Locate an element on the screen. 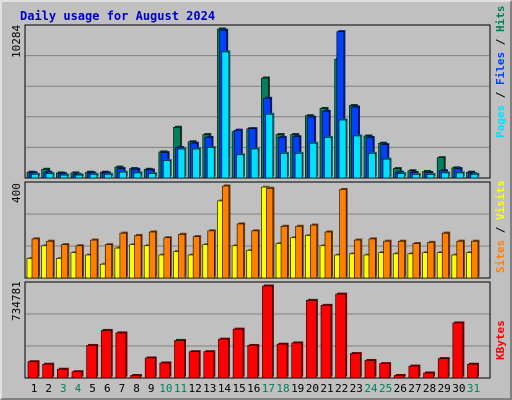 This screenshot has width=512, height=400. x-tick-label: 28 is located at coordinates (429, 388).